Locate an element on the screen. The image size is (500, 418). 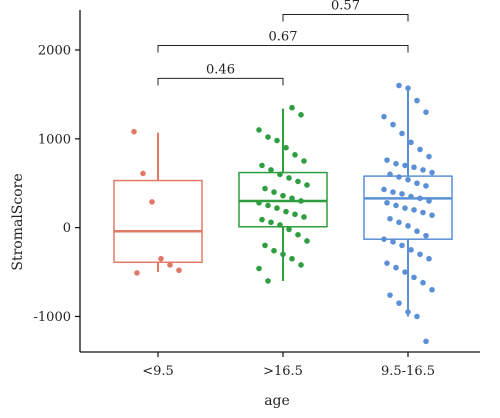
x-tick-label: <9.5 is located at coordinates (158, 371).